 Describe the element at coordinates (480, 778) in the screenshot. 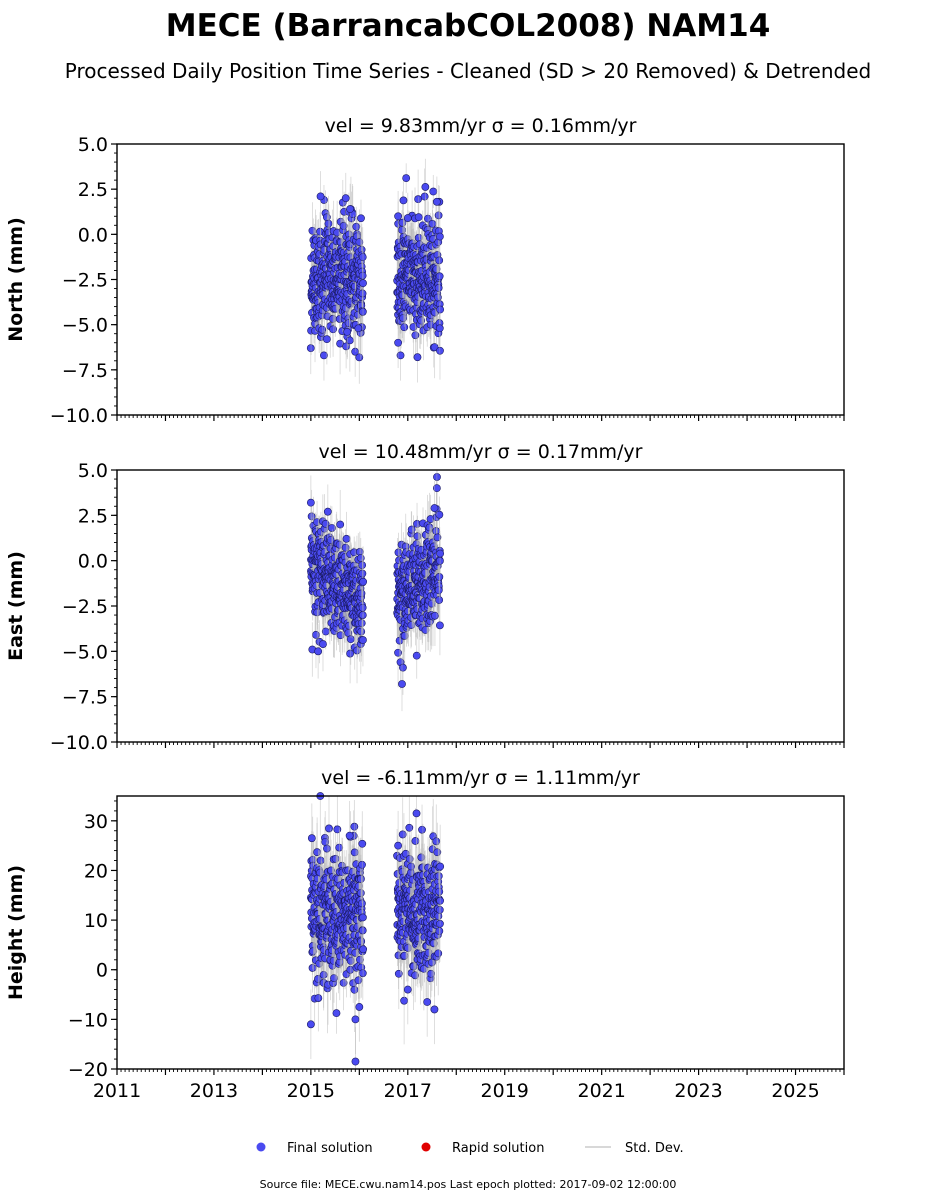

I see `panel-title: vel = -6.11mm/yr σ = 1.11mm/yr` at that location.